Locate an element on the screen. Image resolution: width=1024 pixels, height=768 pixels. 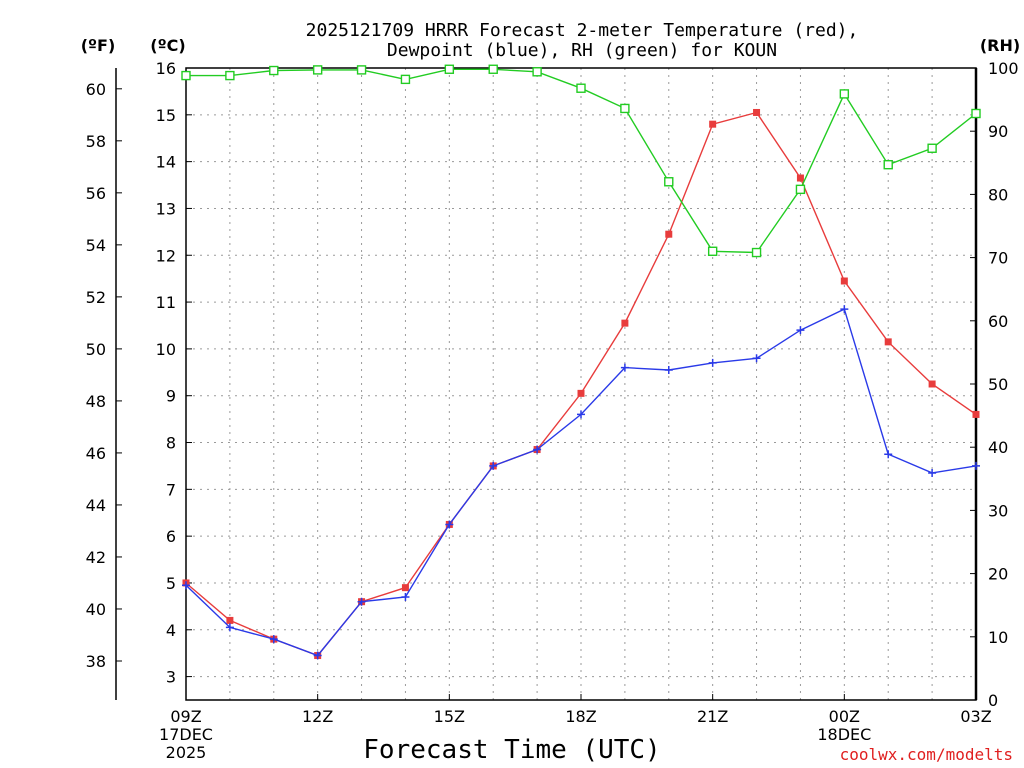
x-tick-label: 21Z is located at coordinates (712, 716).